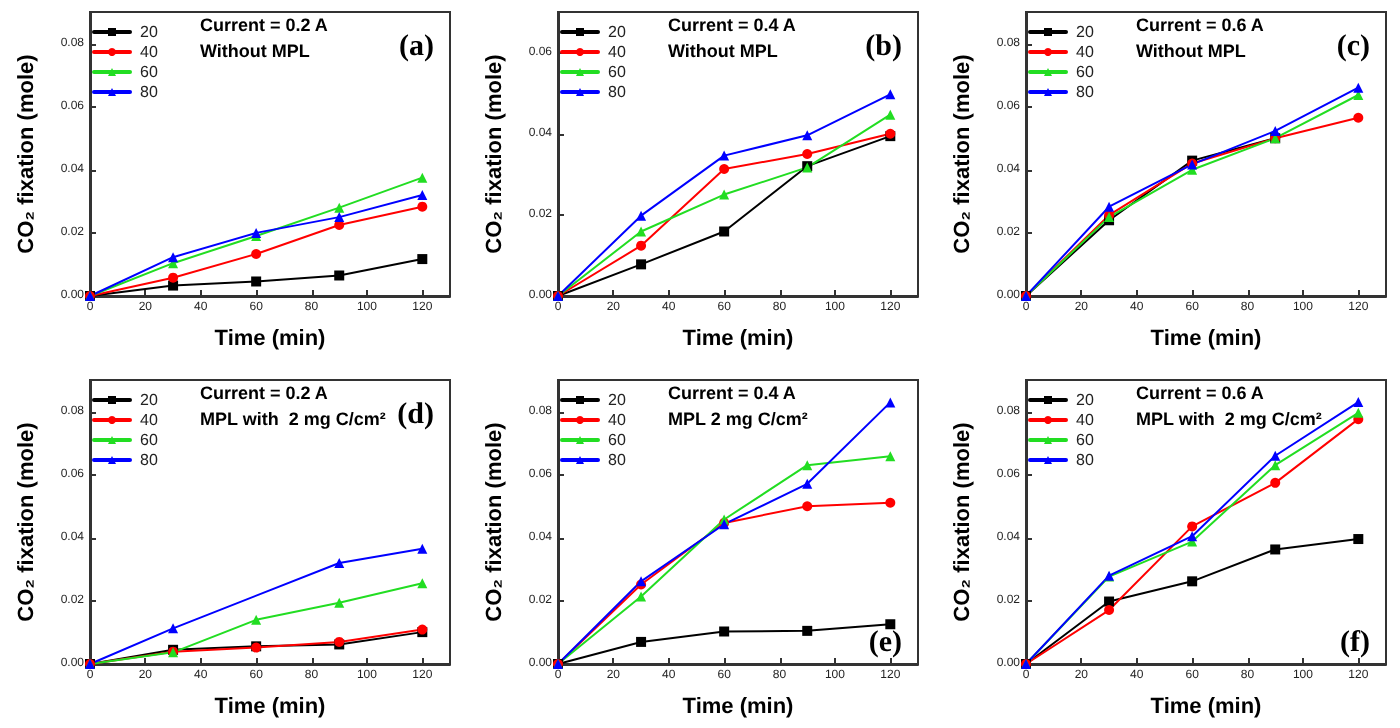 Image resolution: width=1400 pixels, height=728 pixels. Describe the element at coordinates (738, 419) in the screenshot. I see `annotation: MPL 2 mg C/cm²` at that location.